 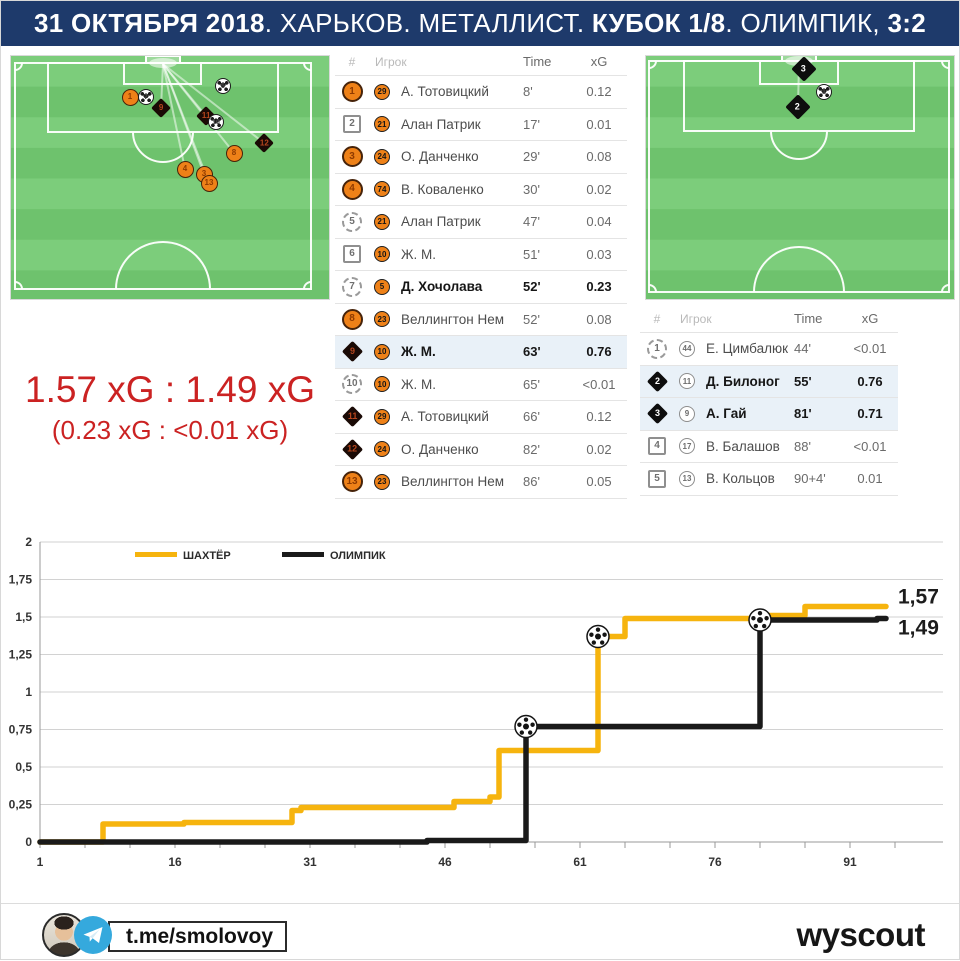 What do you see at coordinates (391, 61) in the screenshot?
I see `column-header: Игрок` at bounding box center [391, 61].